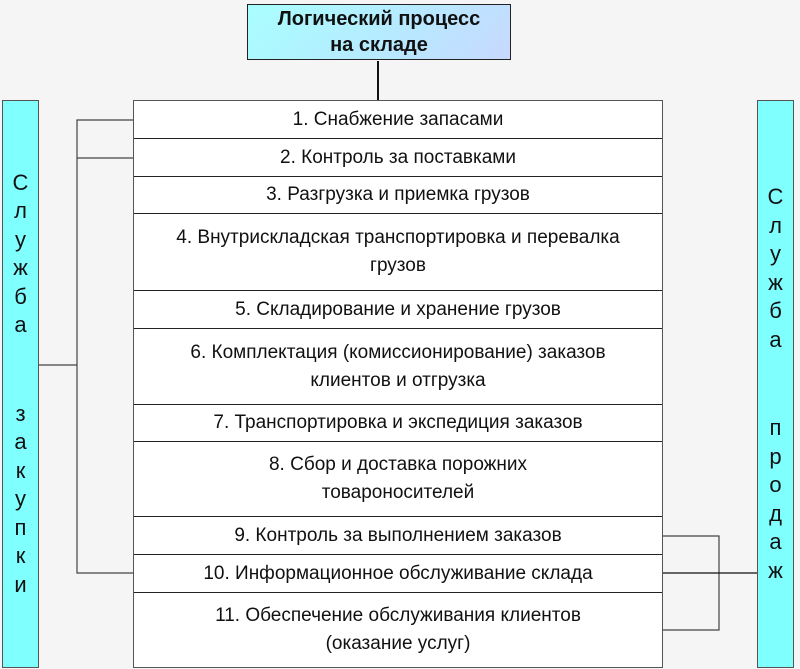  What do you see at coordinates (398, 423) in the screenshot?
I see `step-row: 7. Транспортировка и экспедиция заказов` at bounding box center [398, 423].